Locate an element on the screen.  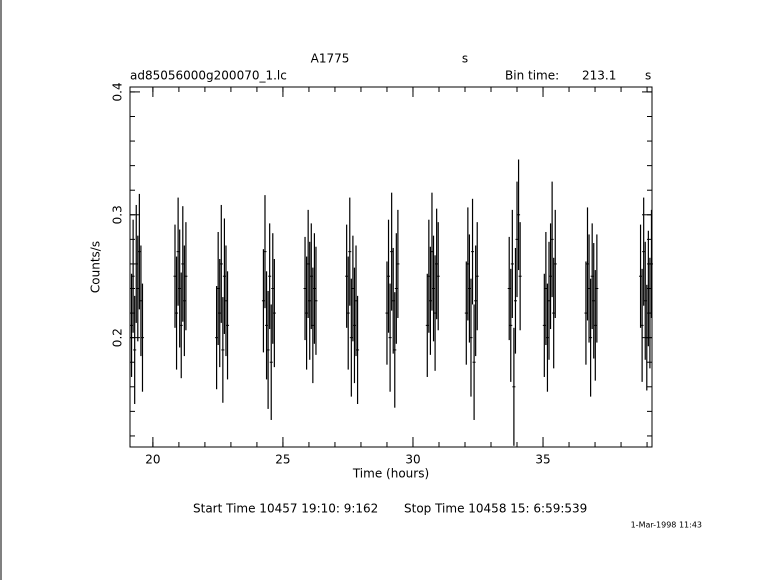
x-axis-label: Time (hours) is located at coordinates (390, 474).